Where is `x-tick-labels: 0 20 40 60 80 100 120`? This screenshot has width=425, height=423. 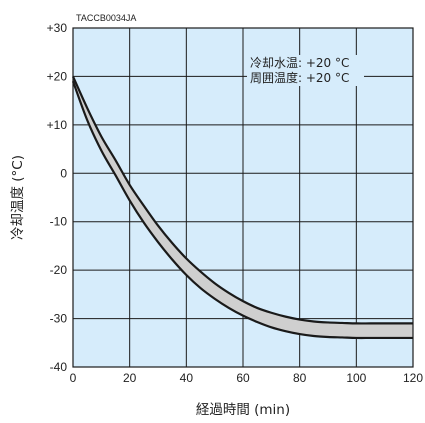 x-tick-labels: 0 20 40 60 80 100 120 is located at coordinates (247, 378).